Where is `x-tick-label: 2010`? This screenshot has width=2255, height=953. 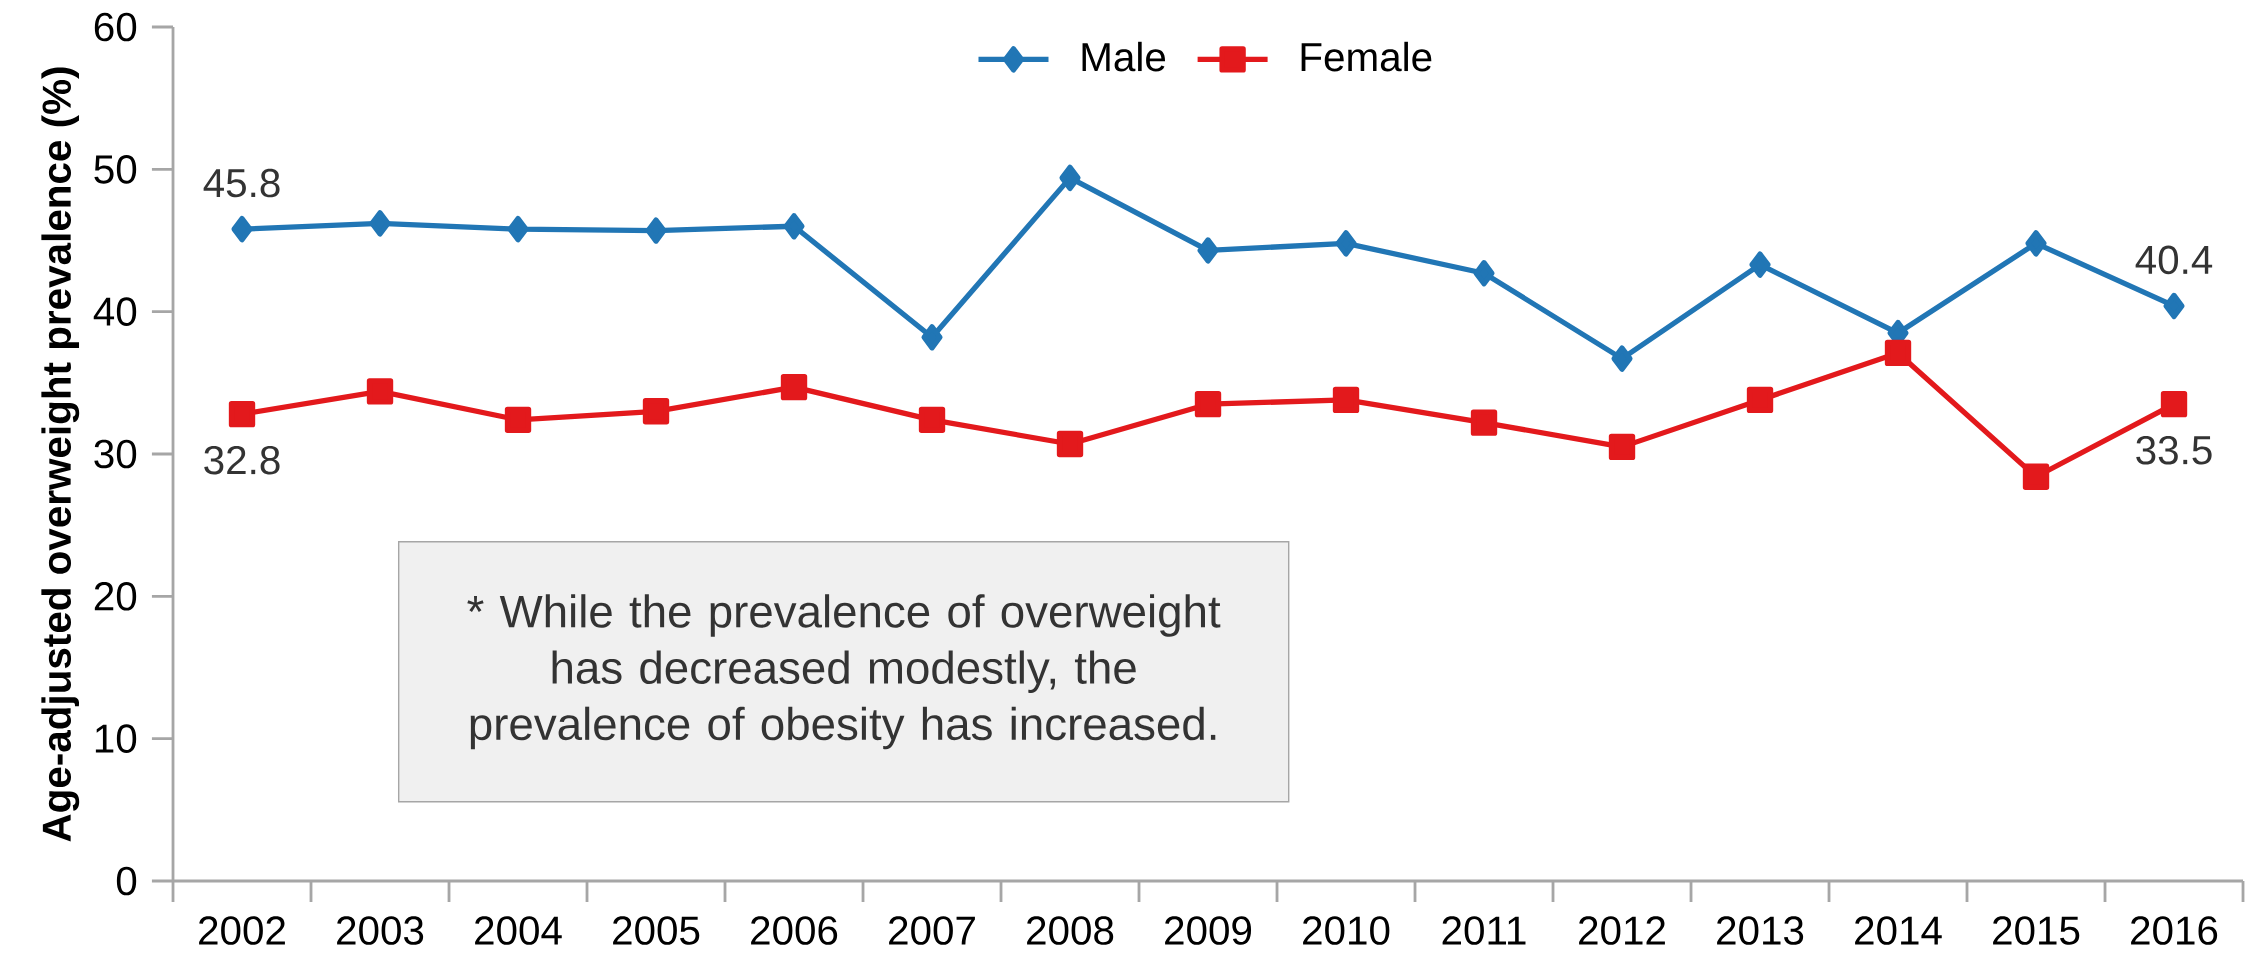
x-tick-label: 2010 is located at coordinates (1346, 930).